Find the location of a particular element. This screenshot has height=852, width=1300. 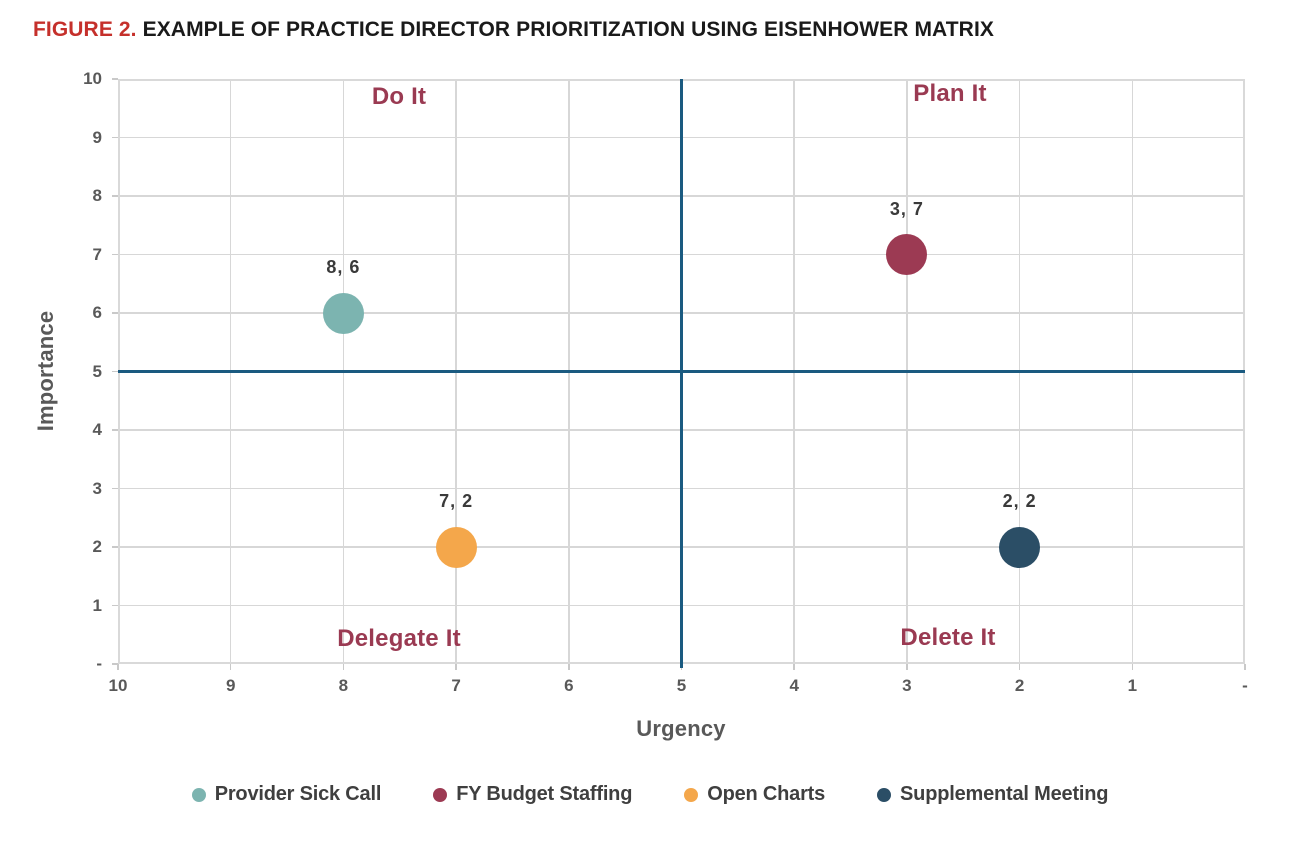

data-point-label: 3, 7 is located at coordinates (906, 208).